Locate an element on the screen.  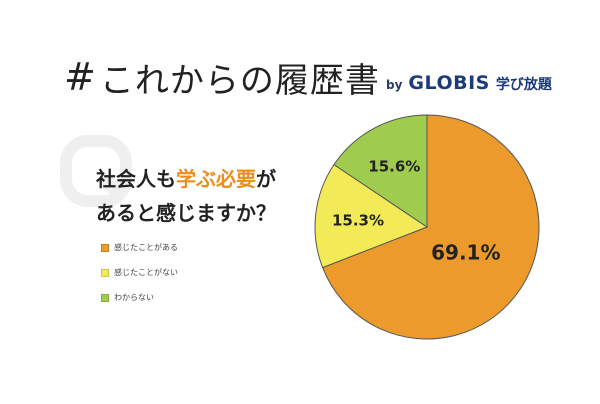
legend-label: 感じたことがある is located at coordinates (146, 247).